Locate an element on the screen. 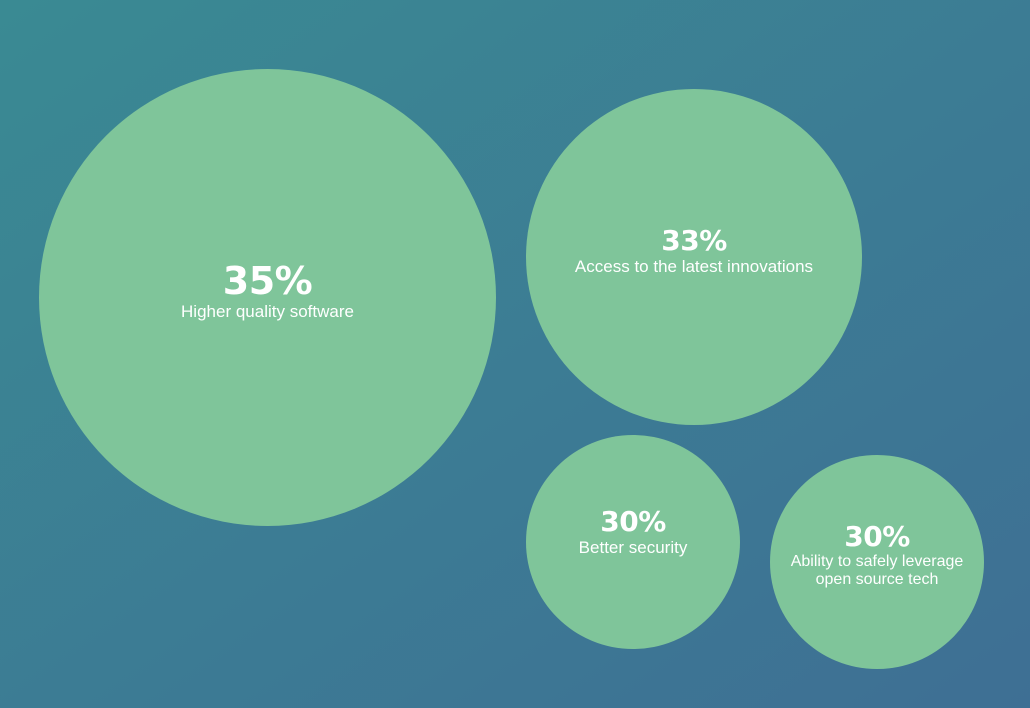 Image resolution: width=1030 pixels, height=708 pixels. bubble-label: Higher quality software is located at coordinates (267, 311).